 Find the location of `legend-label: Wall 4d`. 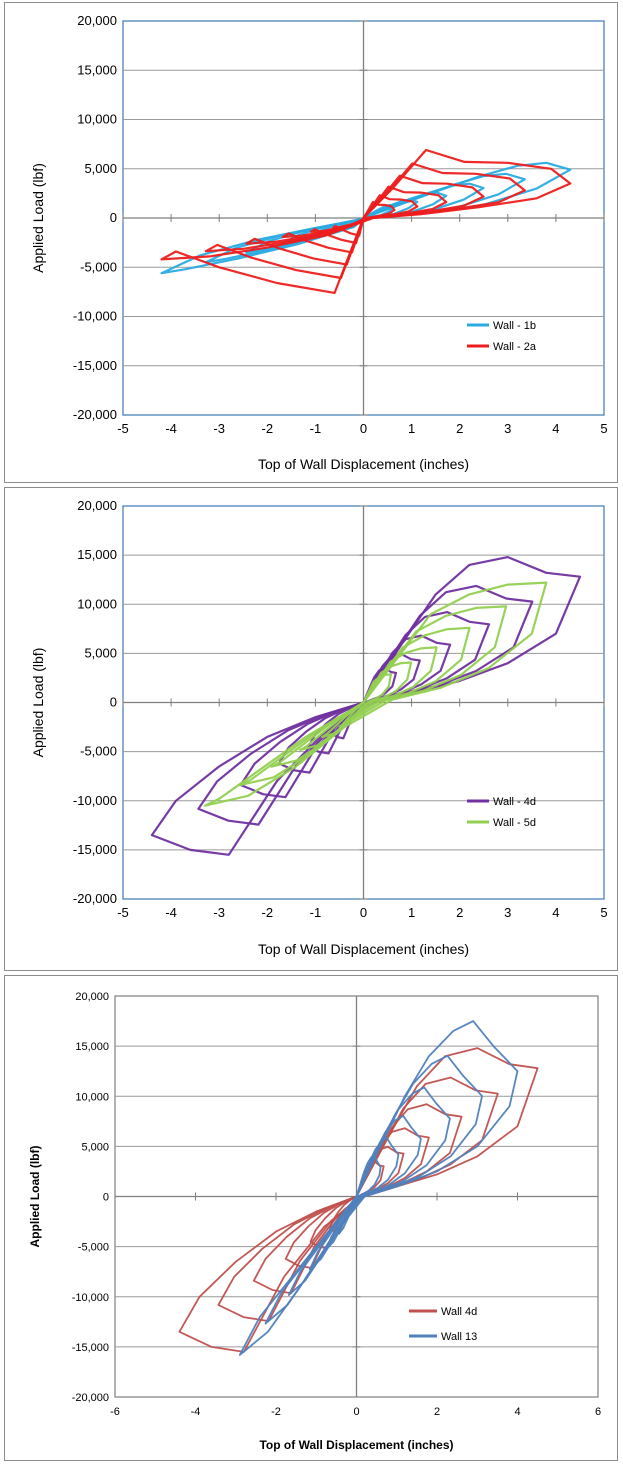

legend-label: Wall 4d is located at coordinates (459, 1312).